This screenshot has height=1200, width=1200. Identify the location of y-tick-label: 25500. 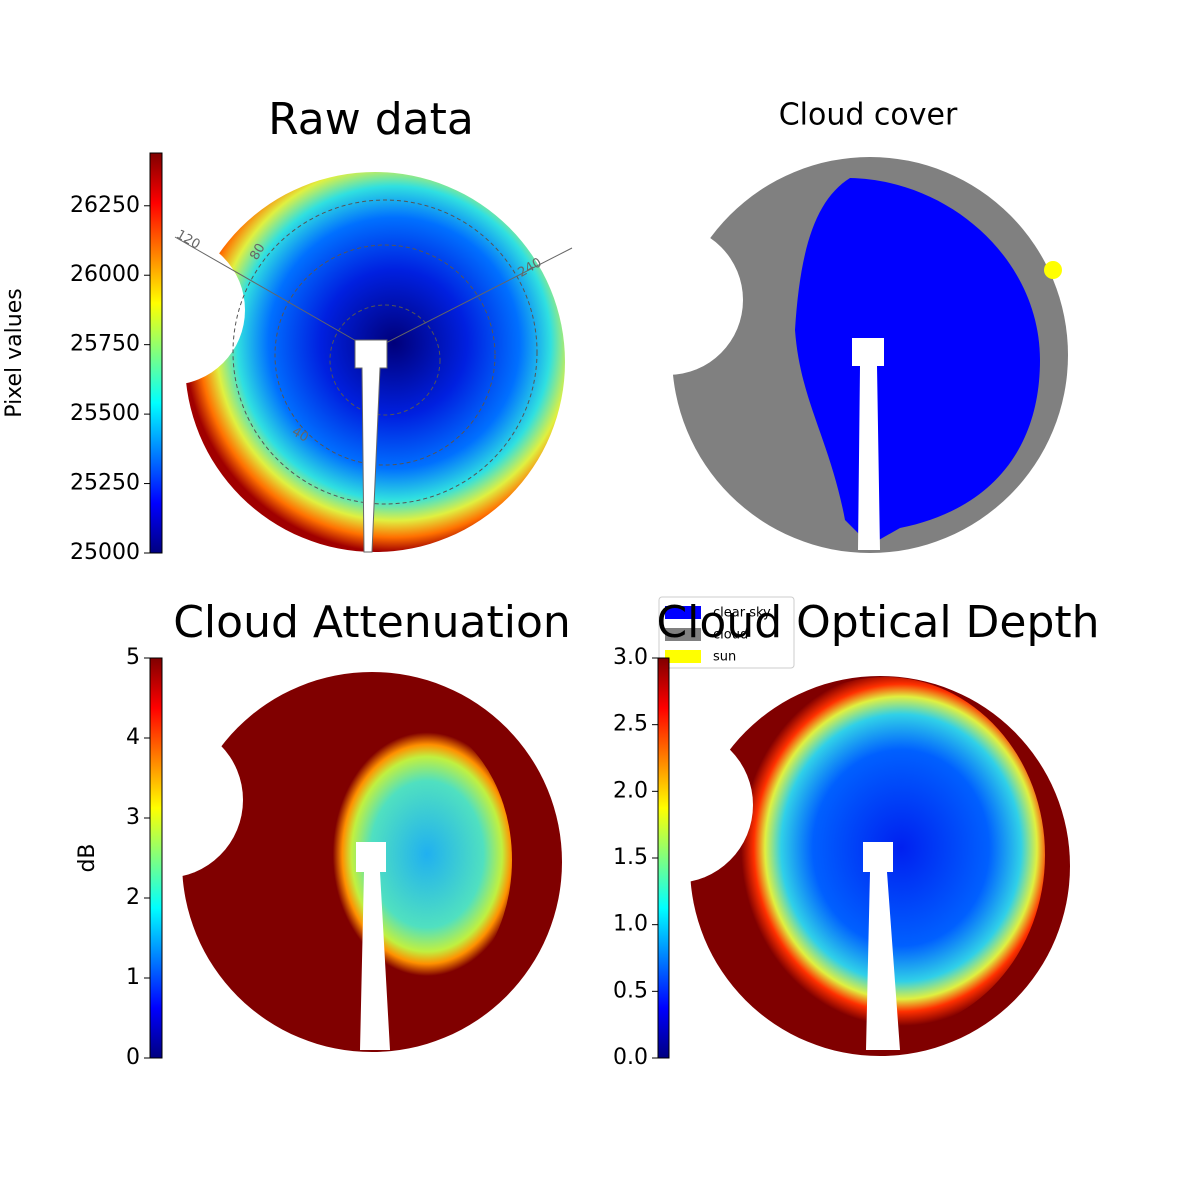
(105, 413).